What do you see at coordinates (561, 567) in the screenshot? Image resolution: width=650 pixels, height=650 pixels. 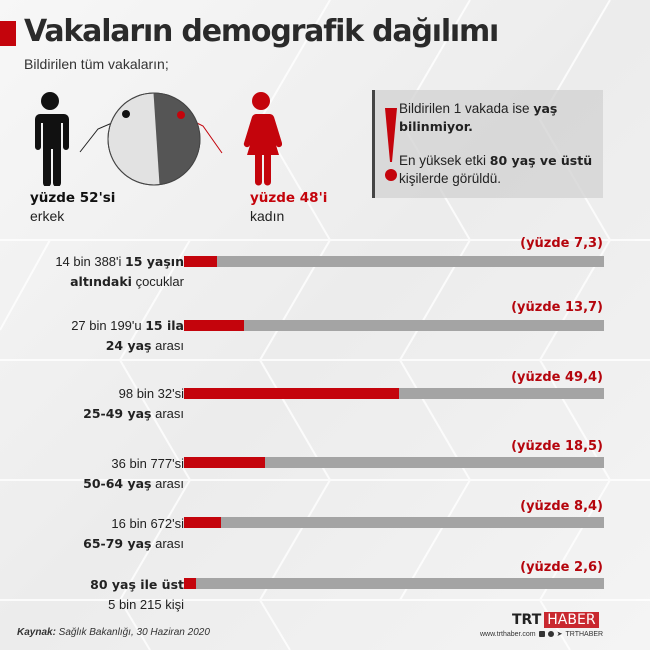 I see `row-pct-80-plus: (yüzde 2,6)` at bounding box center [561, 567].